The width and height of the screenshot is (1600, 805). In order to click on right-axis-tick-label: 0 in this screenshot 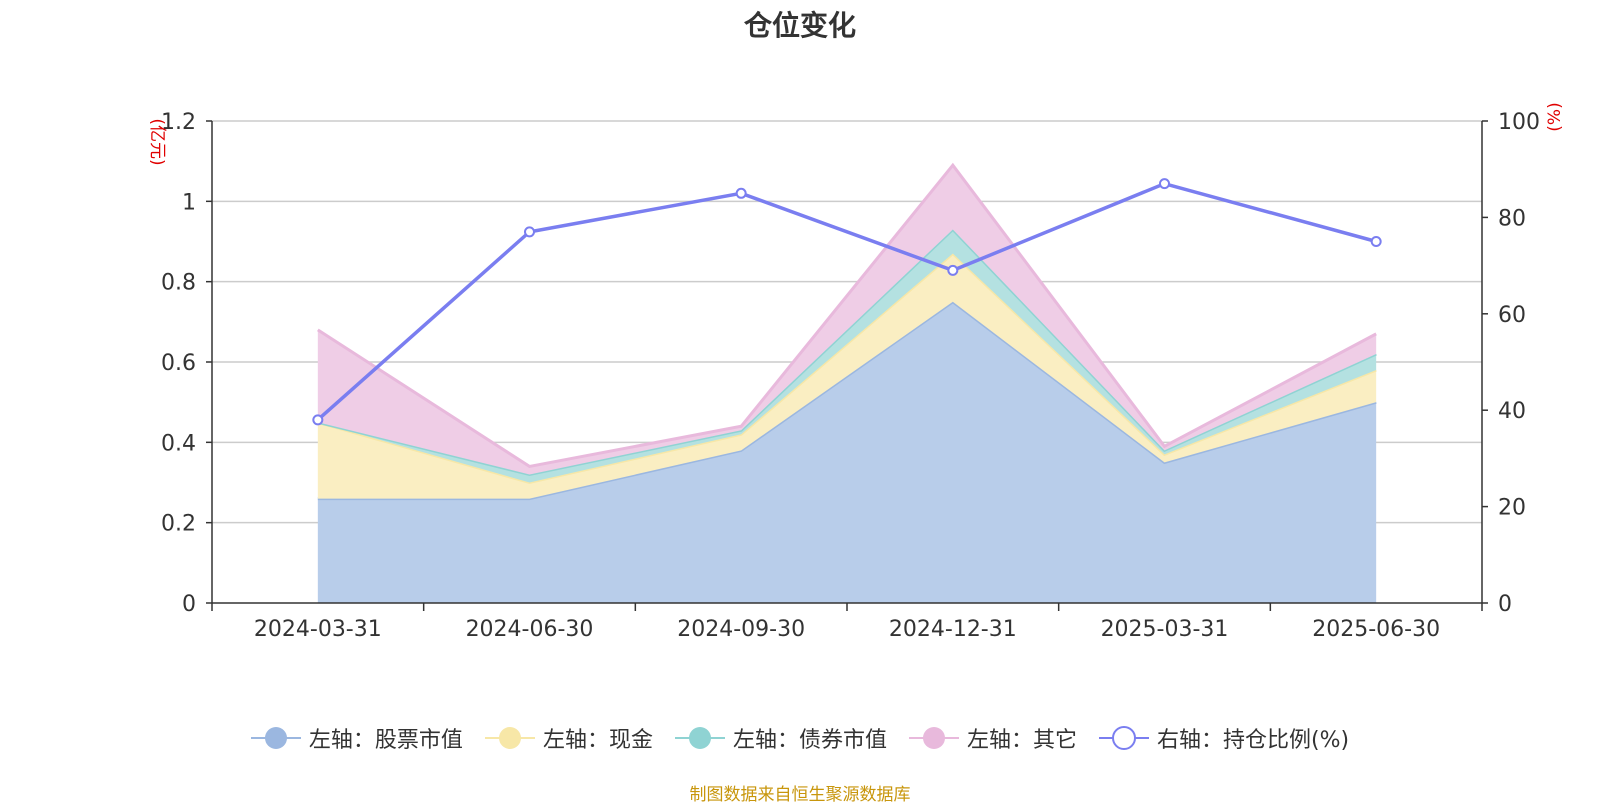, I will do `click(1505, 604)`.